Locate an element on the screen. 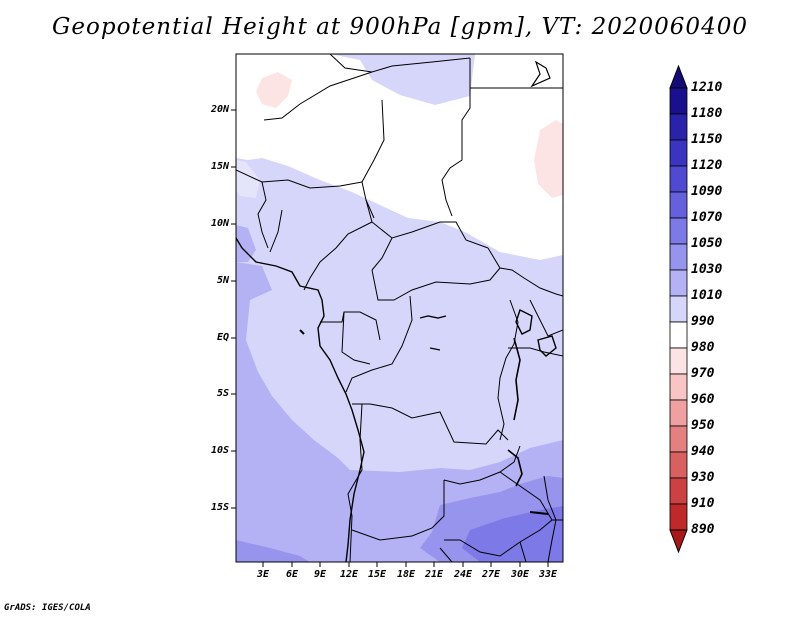 This screenshot has height=618, width=800. colorbar-label: 950 is located at coordinates (703, 425).